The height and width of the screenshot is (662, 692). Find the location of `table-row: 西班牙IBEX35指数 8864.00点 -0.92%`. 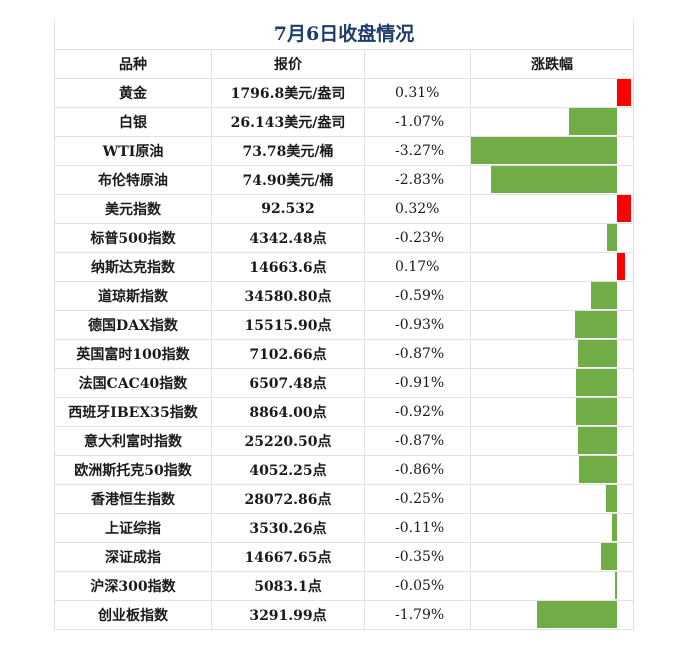

table-row: 西班牙IBEX35指数 8864.00点 -0.92% is located at coordinates (344, 412).